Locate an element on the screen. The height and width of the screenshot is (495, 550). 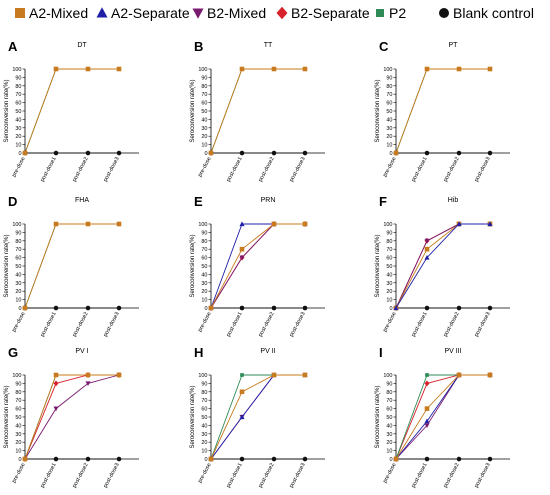
legend-label: A2-Mixed is located at coordinates (58, 13).